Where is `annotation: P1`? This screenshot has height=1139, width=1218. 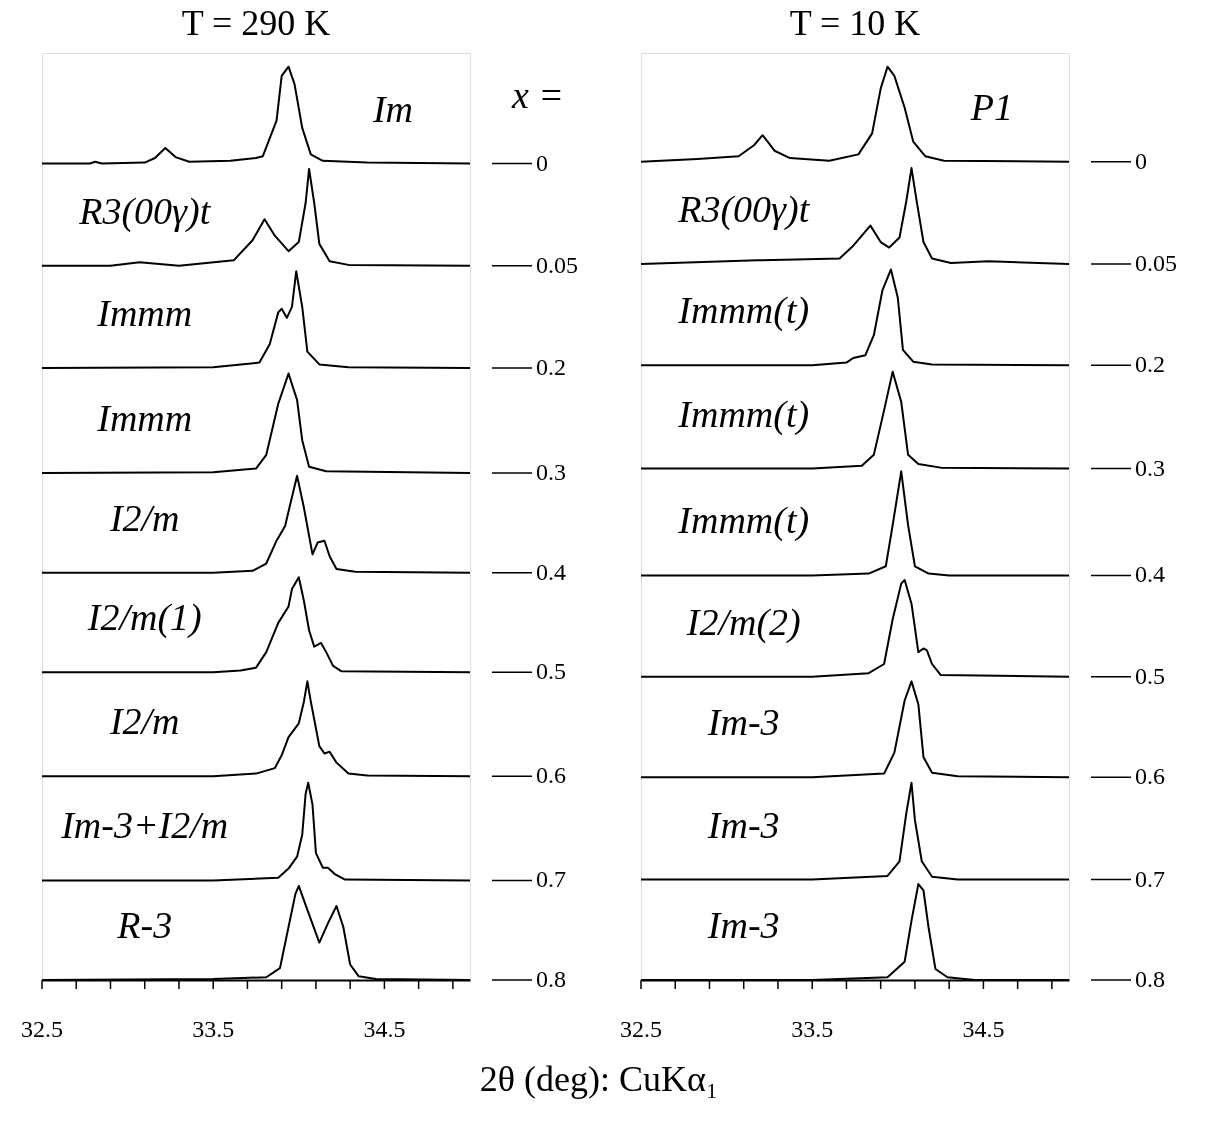
annotation: P1 is located at coordinates (991, 106).